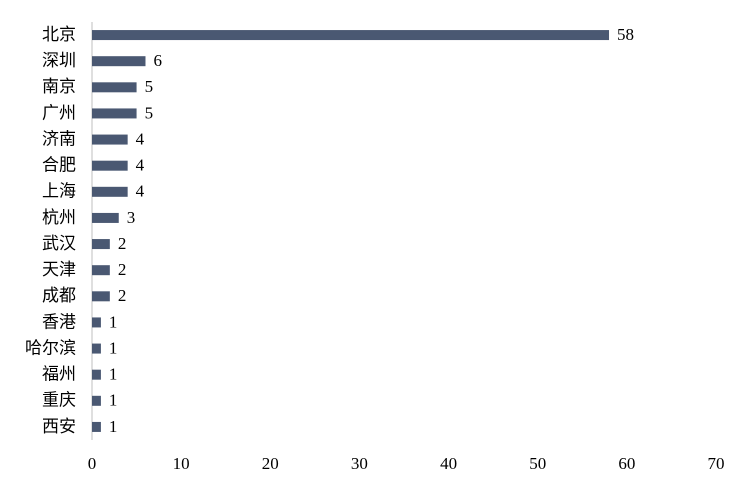 The image size is (751, 489). I want to click on data-label: 6, so click(157, 60).